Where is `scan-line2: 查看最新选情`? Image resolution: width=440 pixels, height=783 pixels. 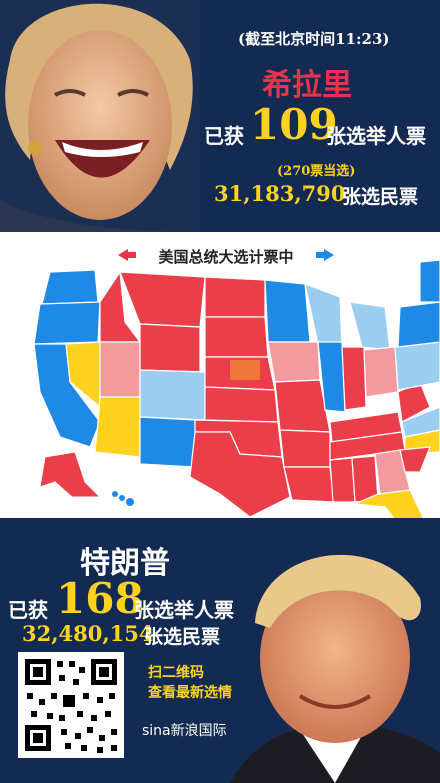
scan-line2: 查看最新选情 is located at coordinates (190, 693).